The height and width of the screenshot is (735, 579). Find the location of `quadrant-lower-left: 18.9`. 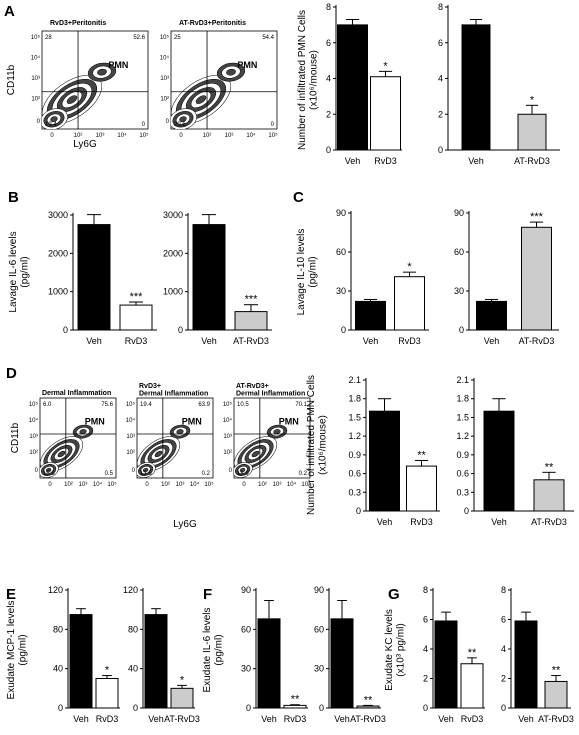

quadrant-lower-left: 18.9 is located at coordinates (243, 474).